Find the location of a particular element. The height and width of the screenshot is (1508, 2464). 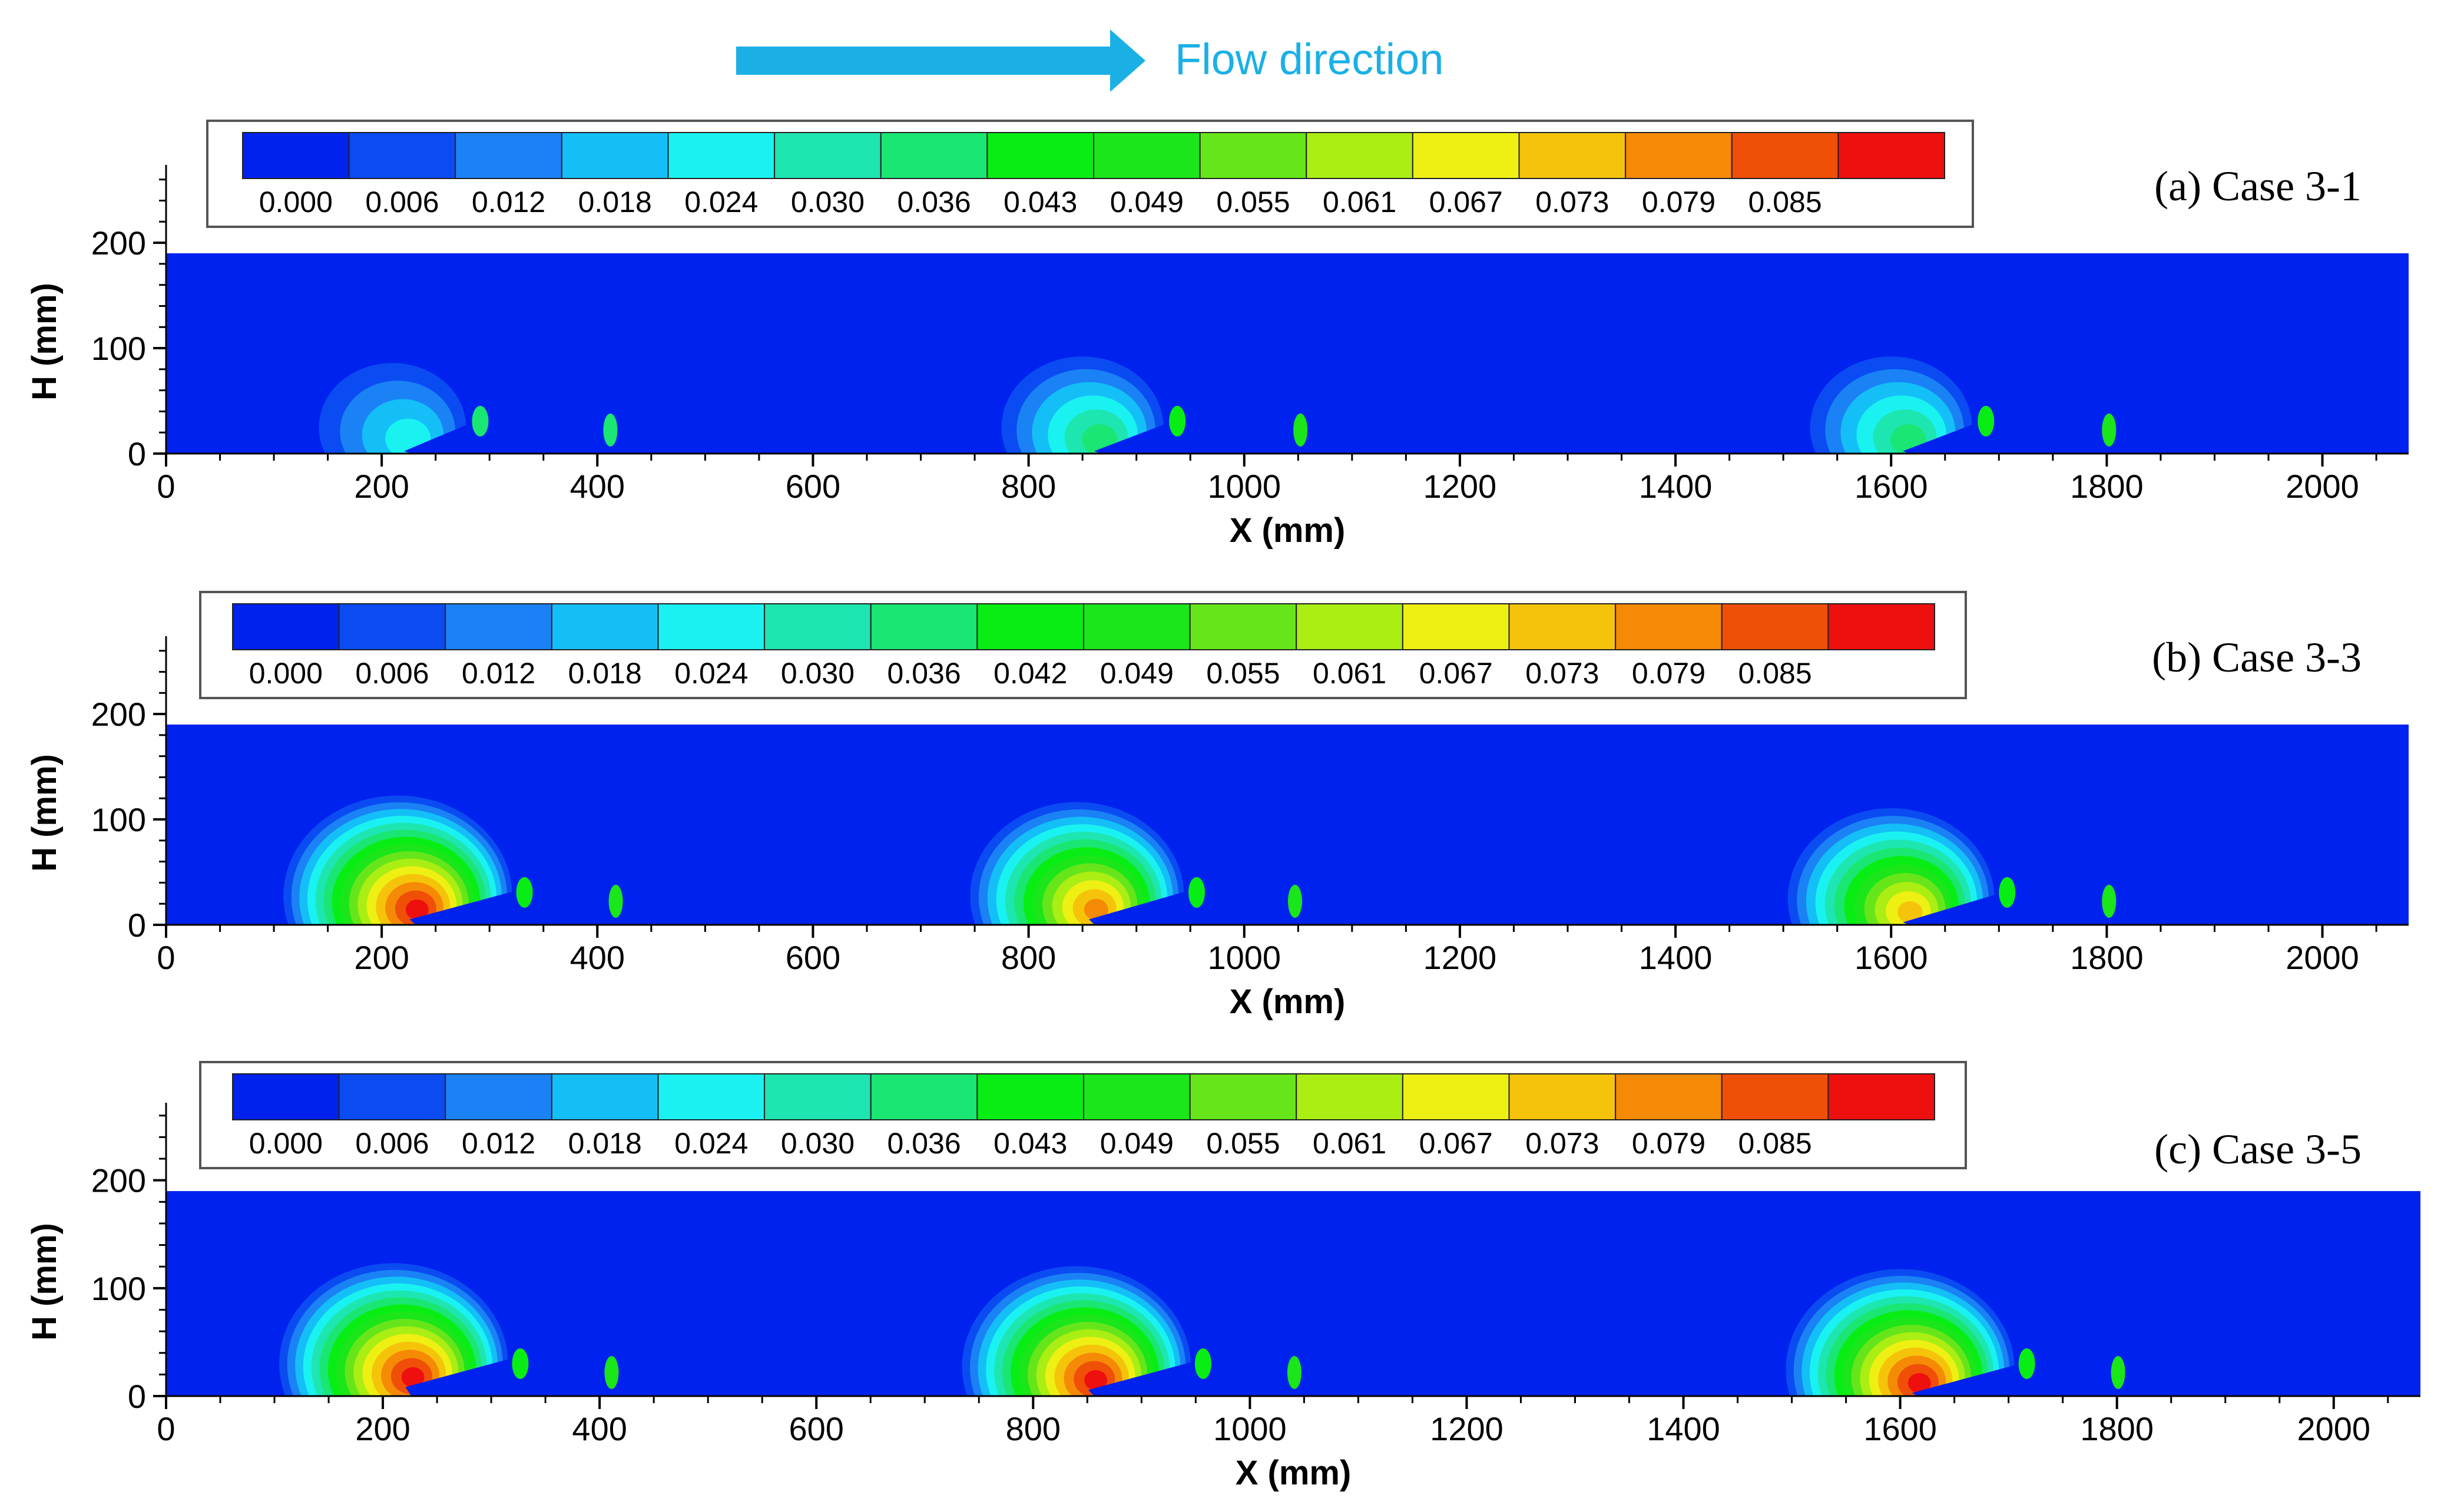

colorbar-tick-label: 0.006 is located at coordinates (392, 1144).